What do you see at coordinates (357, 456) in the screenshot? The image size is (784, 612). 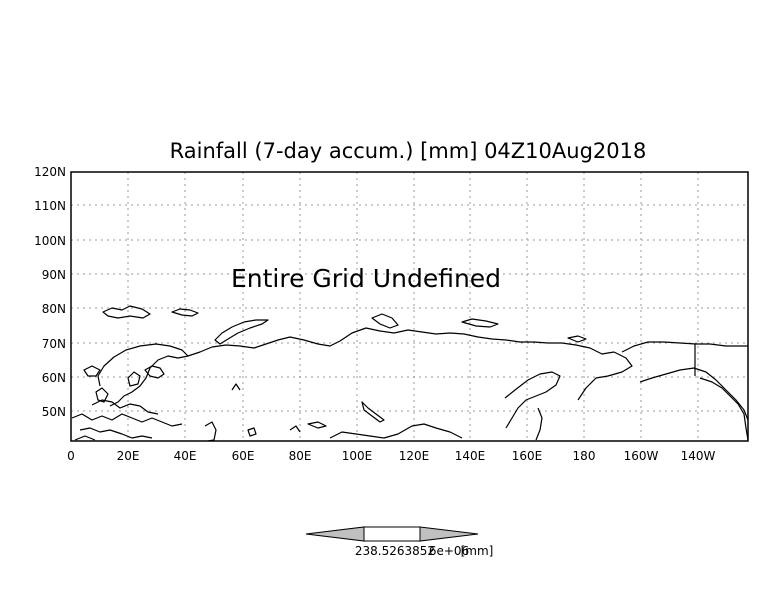 I see `x-tick-label: 100E` at bounding box center [357, 456].